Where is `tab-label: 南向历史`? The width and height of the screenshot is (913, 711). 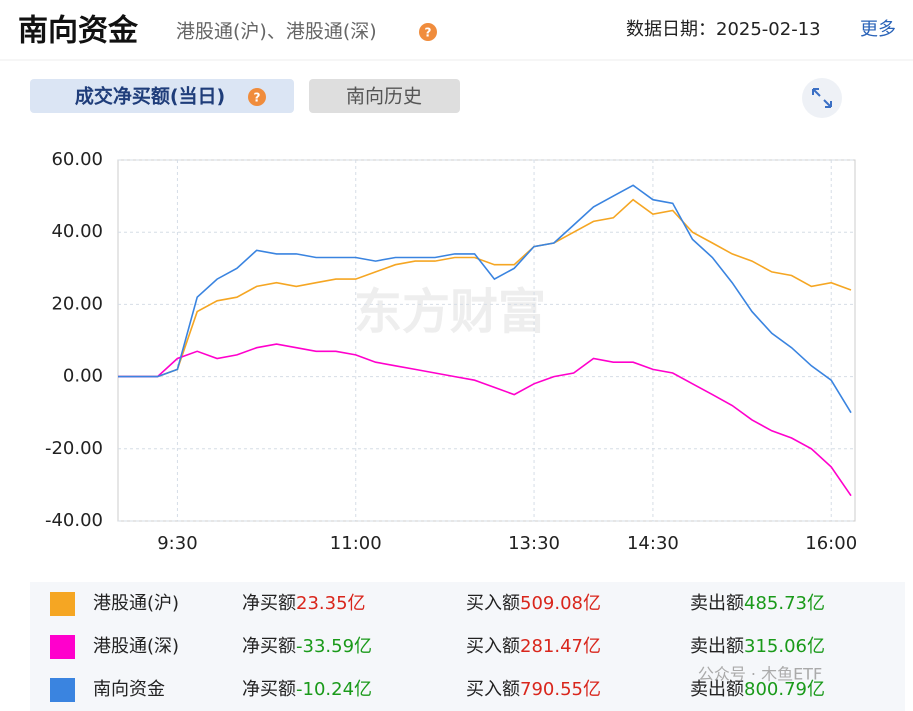 tab-label: 南向历史 is located at coordinates (384, 97).